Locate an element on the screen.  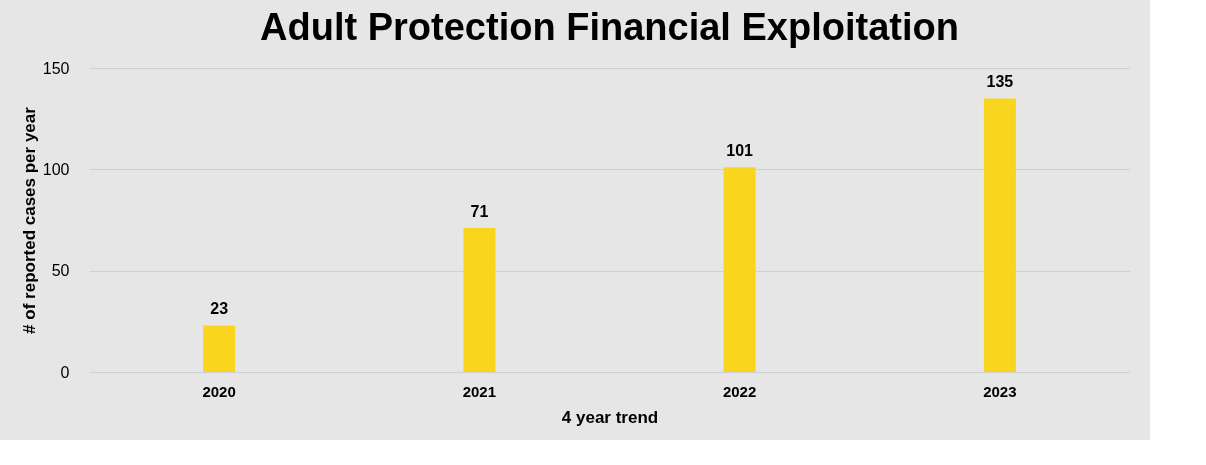
x-tick-label: 2023 is located at coordinates (1000, 391).